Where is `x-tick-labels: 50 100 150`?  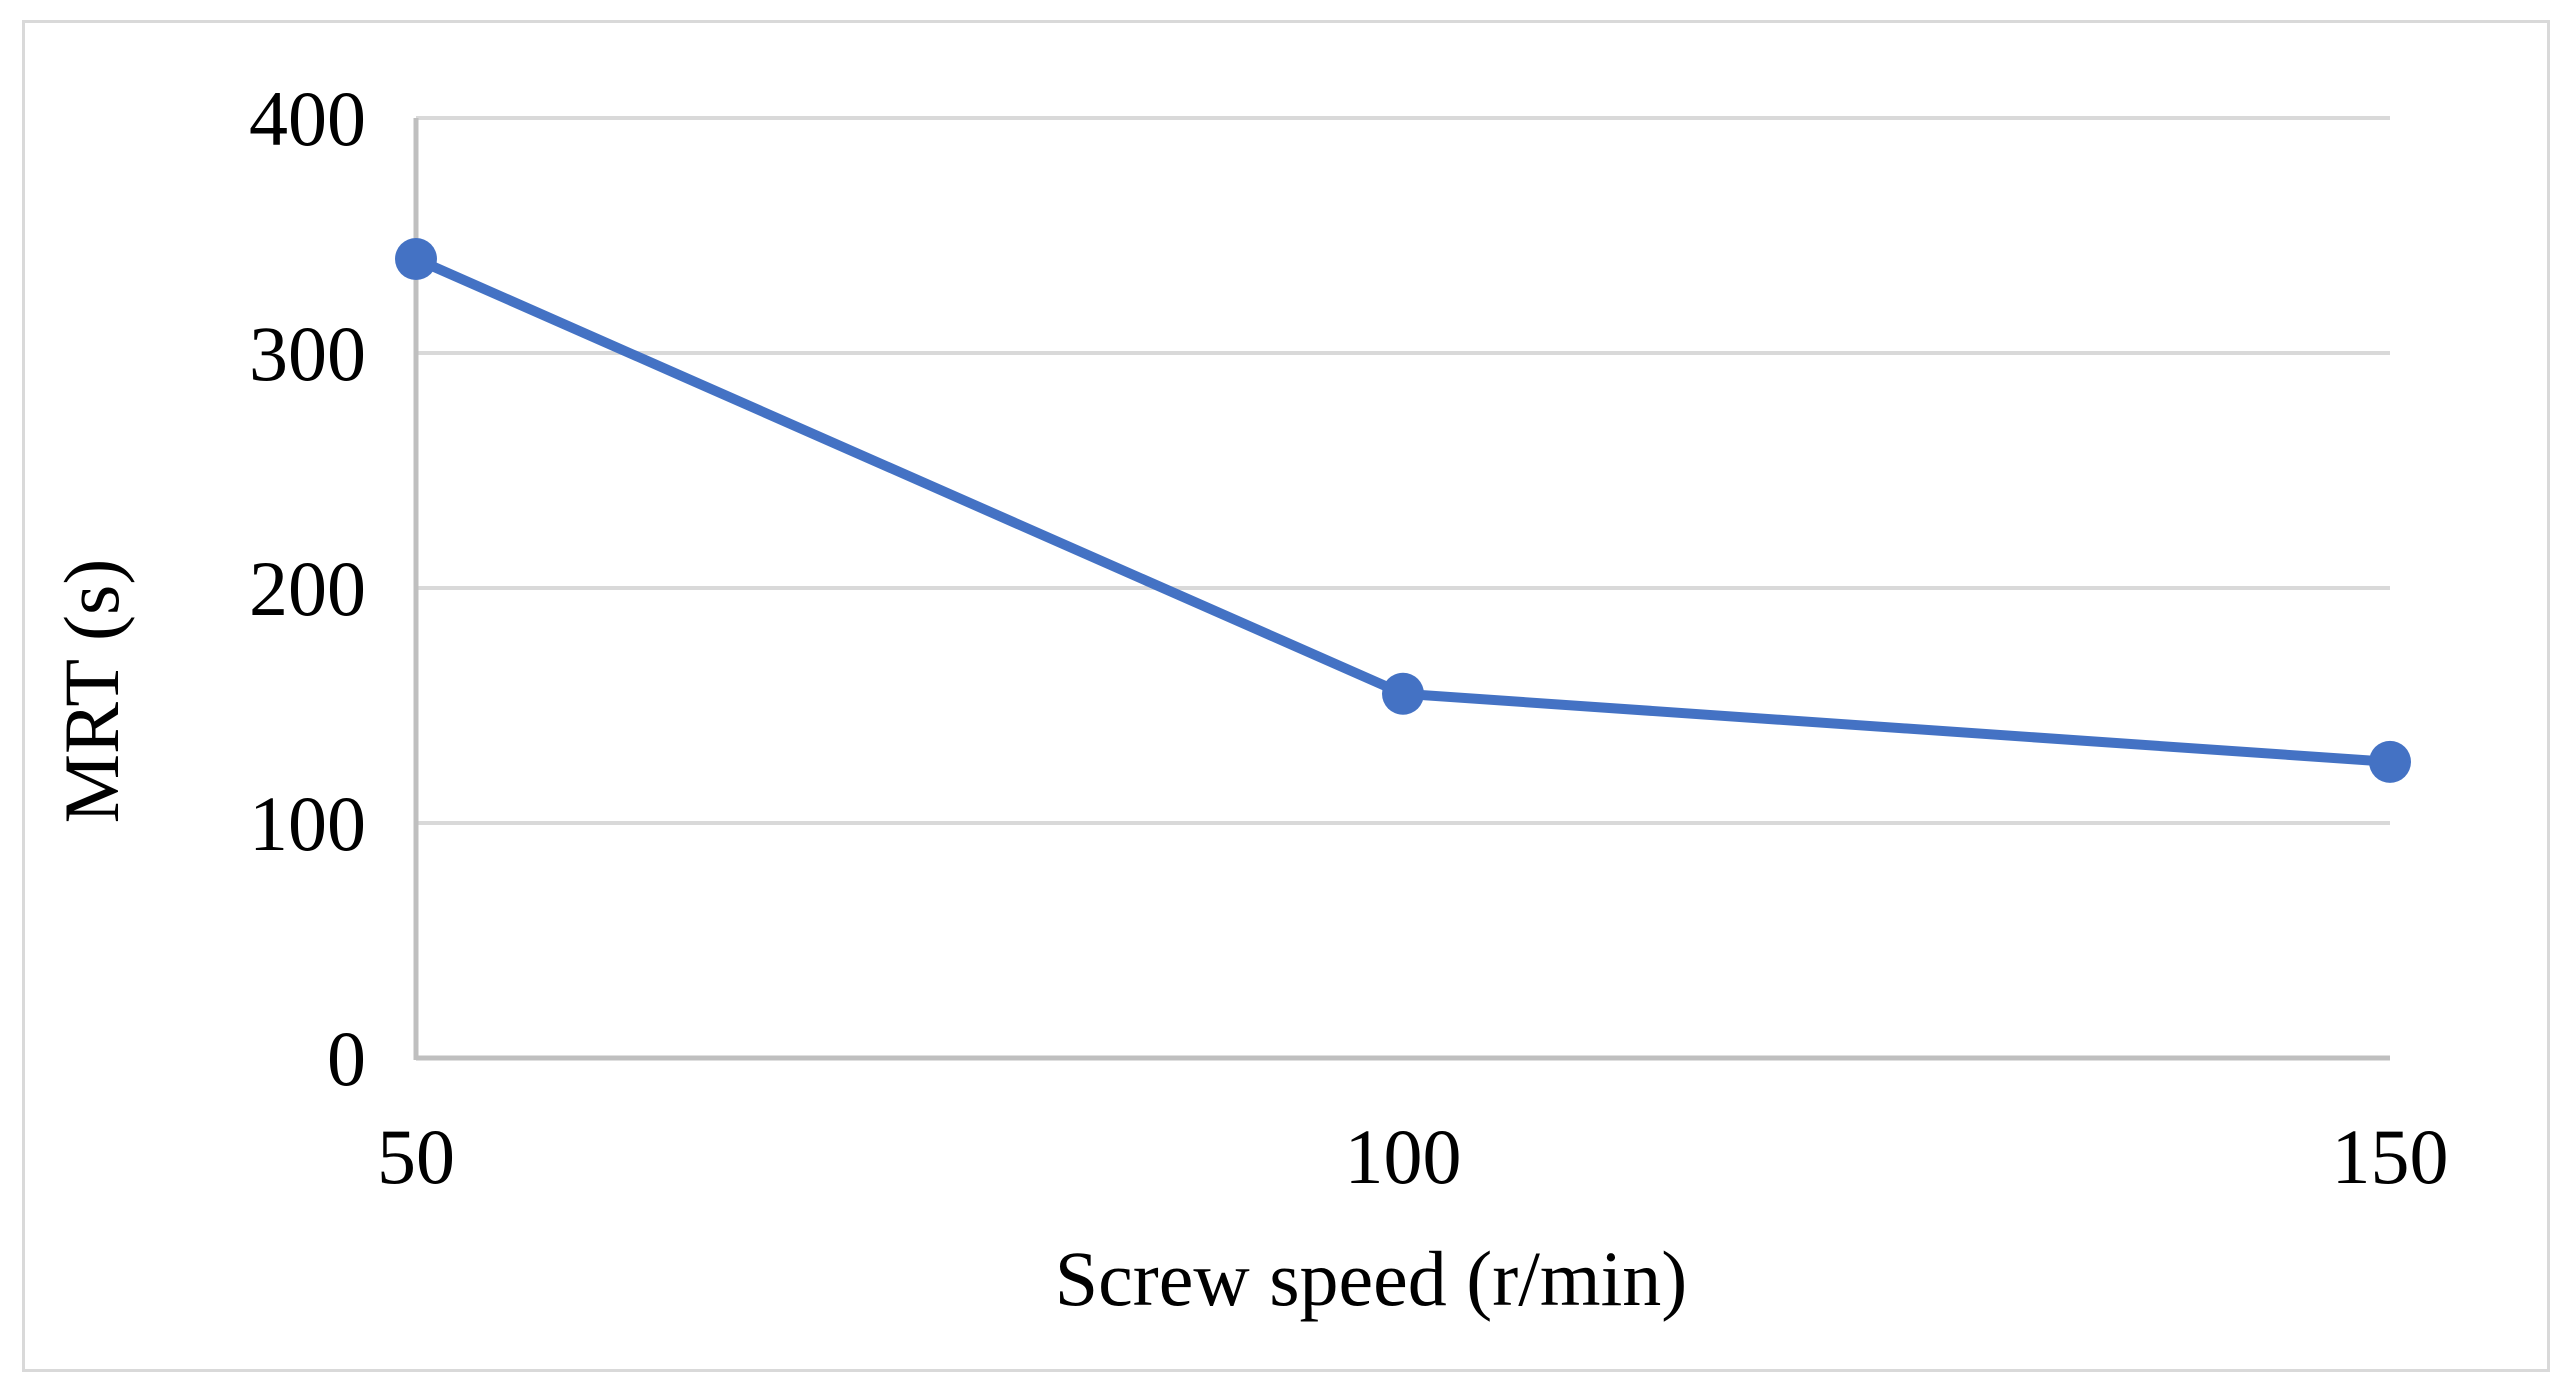
x-tick-labels: 50 100 150 is located at coordinates (1413, 1156).